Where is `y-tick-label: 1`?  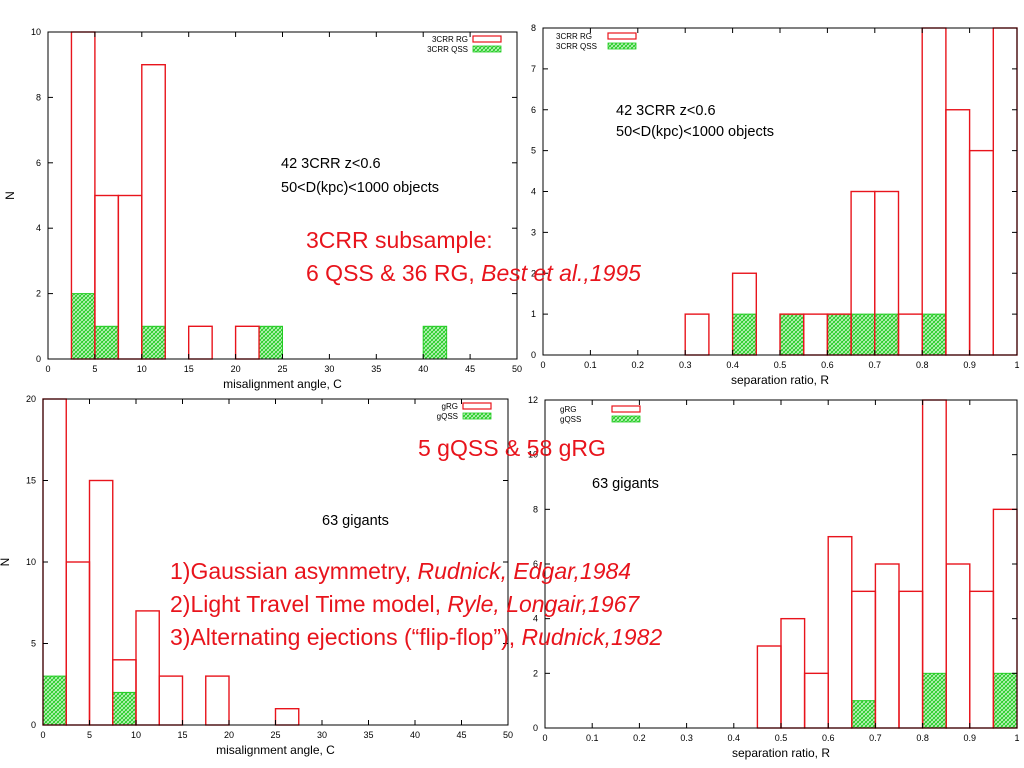
y-tick-label: 1 is located at coordinates (533, 314).